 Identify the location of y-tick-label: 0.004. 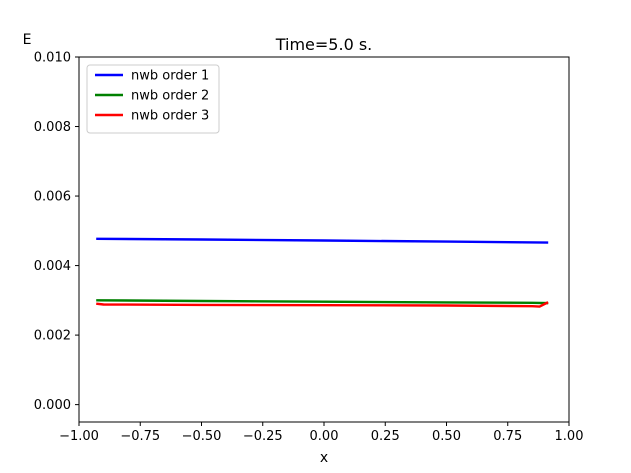
(52, 266).